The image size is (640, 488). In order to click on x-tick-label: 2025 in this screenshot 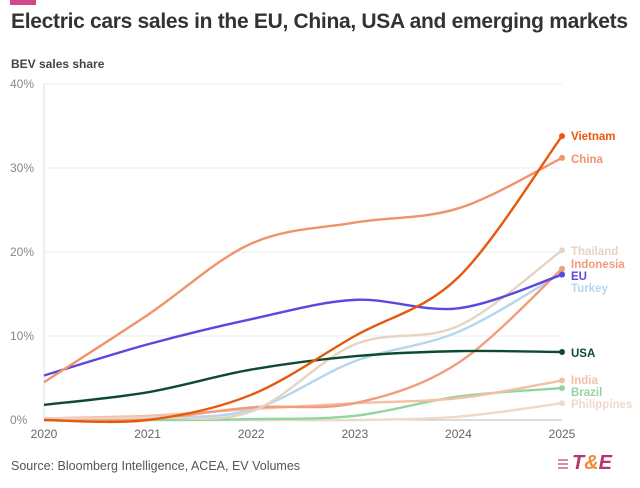, I will do `click(562, 434)`.